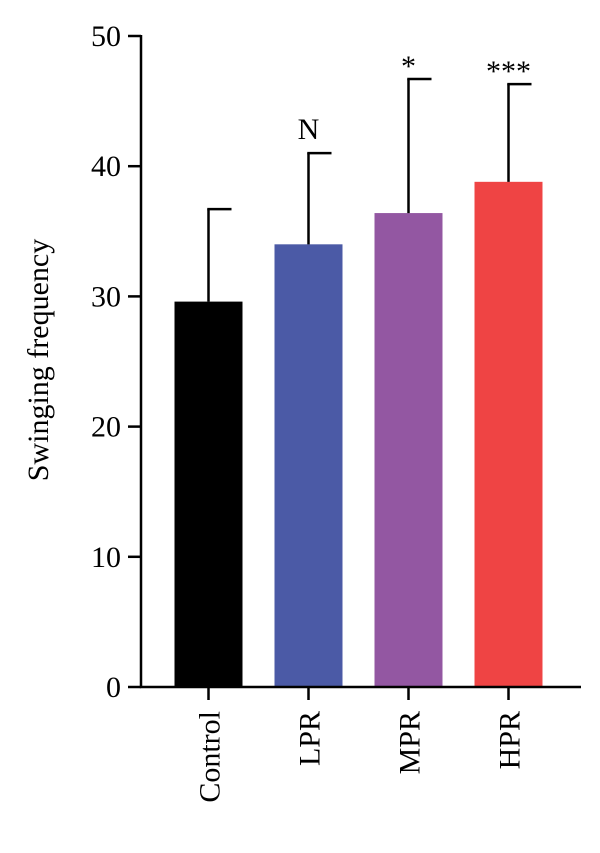 The width and height of the screenshot is (600, 853). I want to click on significance-label: ***, so click(508, 71).